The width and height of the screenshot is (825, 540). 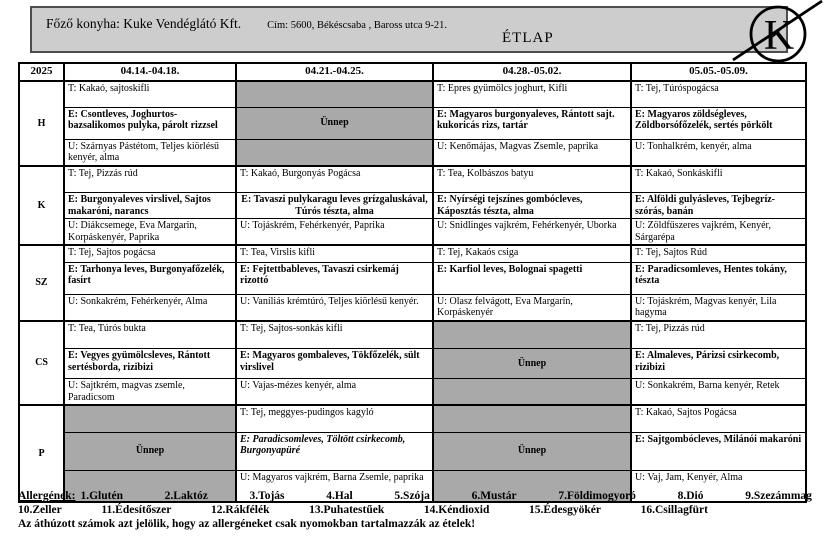 I want to click on meal-e-cell: E: Sajtgombócleves, Milánói makaróni, so click(x=718, y=450).